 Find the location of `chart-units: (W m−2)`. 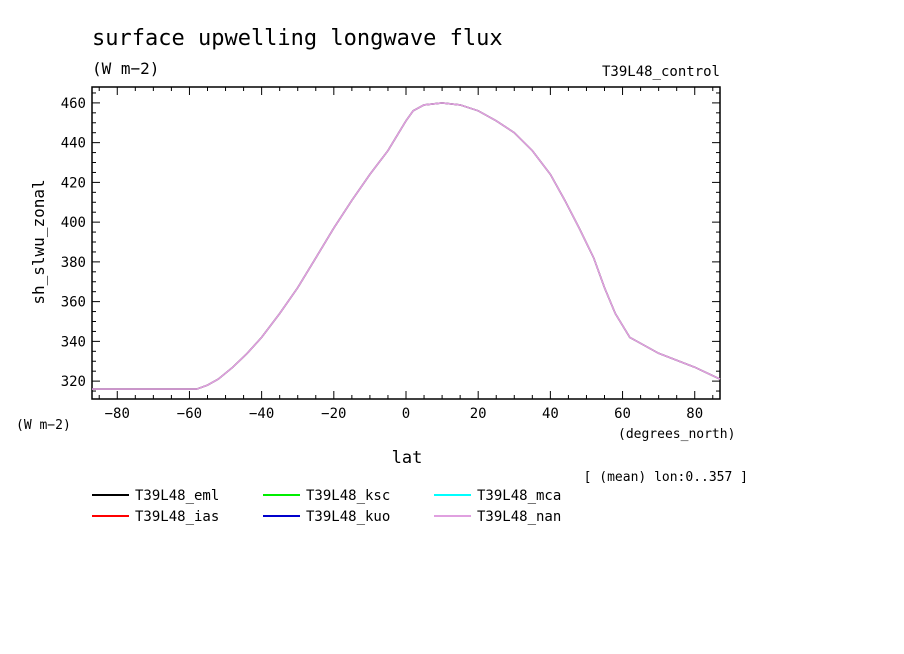

chart-units: (W m−2) is located at coordinates (125, 68).